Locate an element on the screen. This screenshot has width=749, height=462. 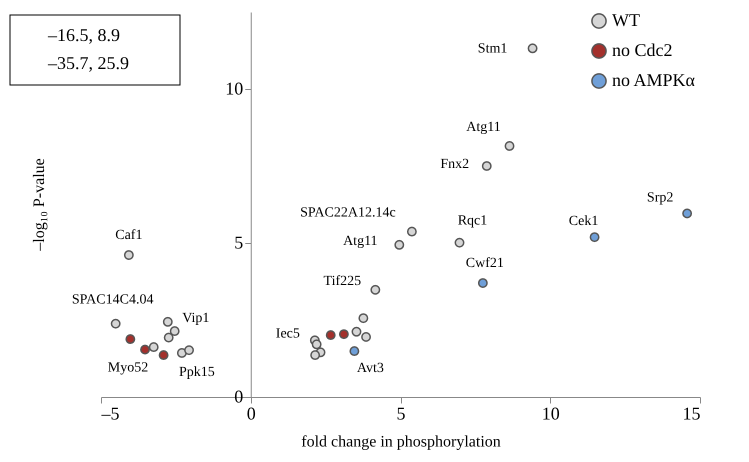
x-tick-label: 15 is located at coordinates (691, 414).